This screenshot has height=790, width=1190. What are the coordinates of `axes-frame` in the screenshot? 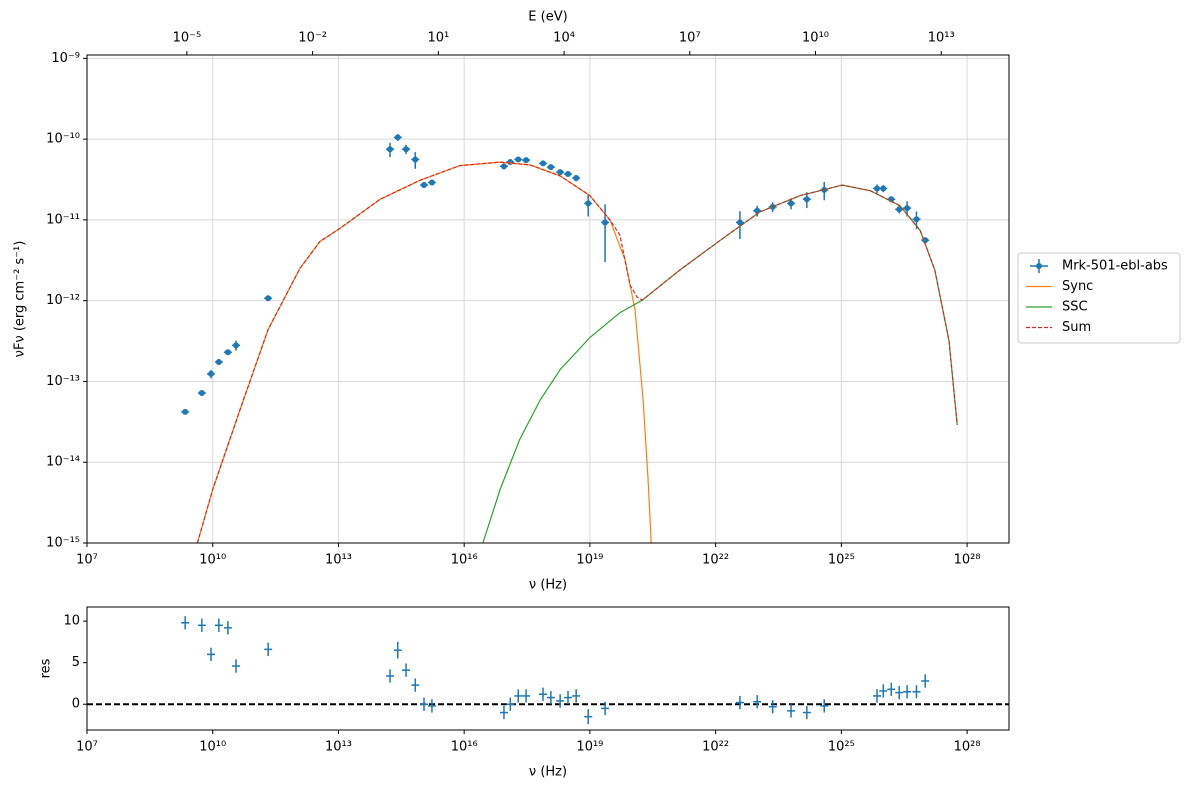 It's located at (548, 668).